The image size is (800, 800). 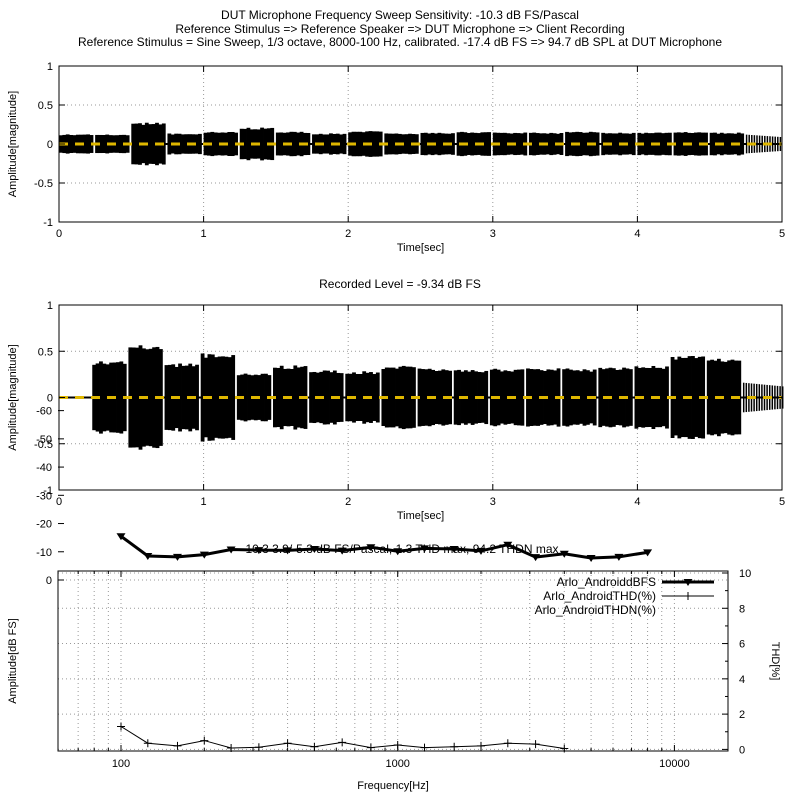 I want to click on y-tick-label: -0.5, so click(x=43, y=184).